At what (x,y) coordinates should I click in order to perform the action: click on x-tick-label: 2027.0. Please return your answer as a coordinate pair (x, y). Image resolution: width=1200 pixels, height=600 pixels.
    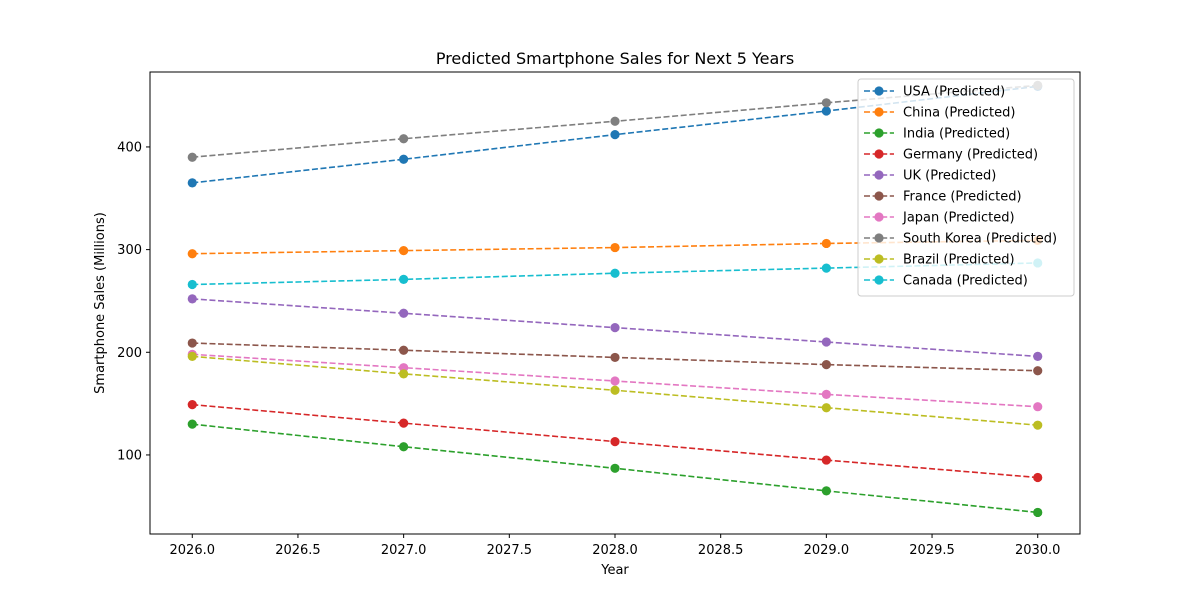
    Looking at the image, I should click on (404, 550).